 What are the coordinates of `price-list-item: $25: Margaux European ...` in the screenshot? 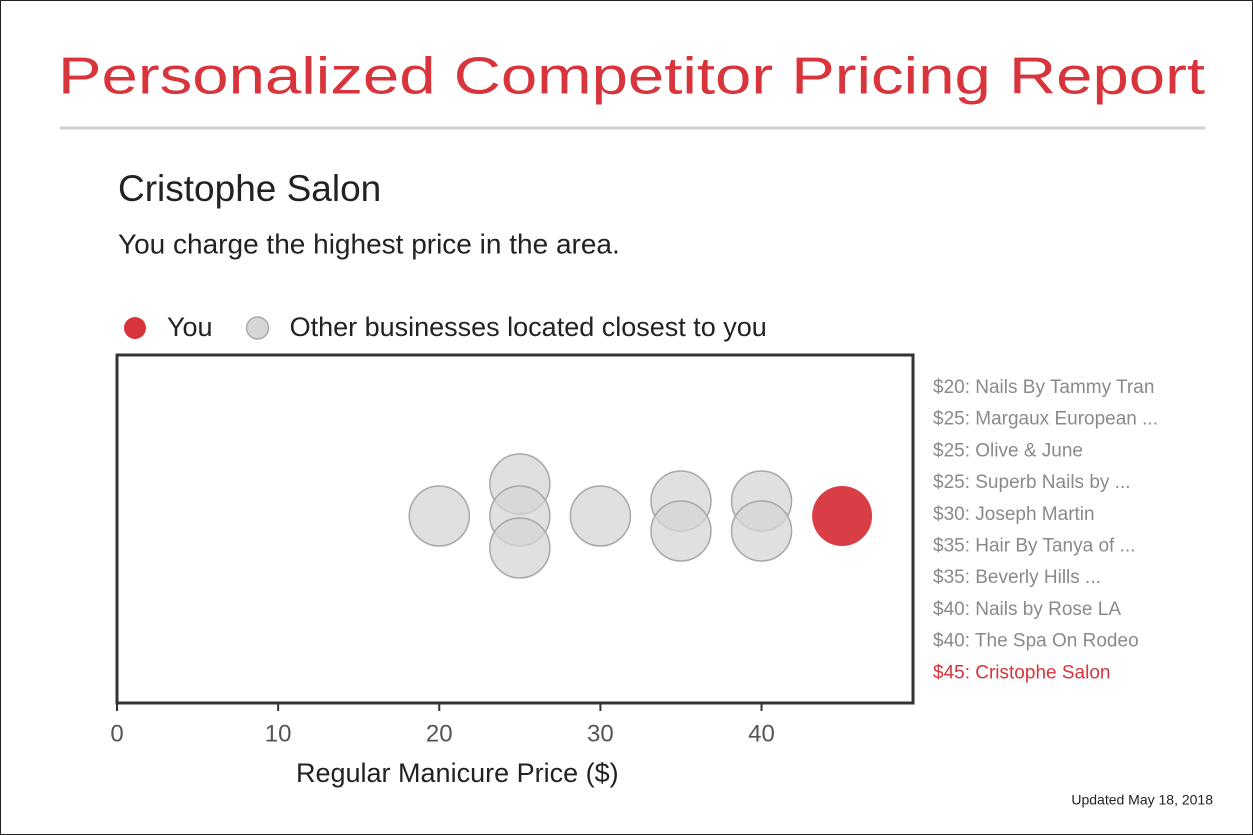 It's located at (1045, 419).